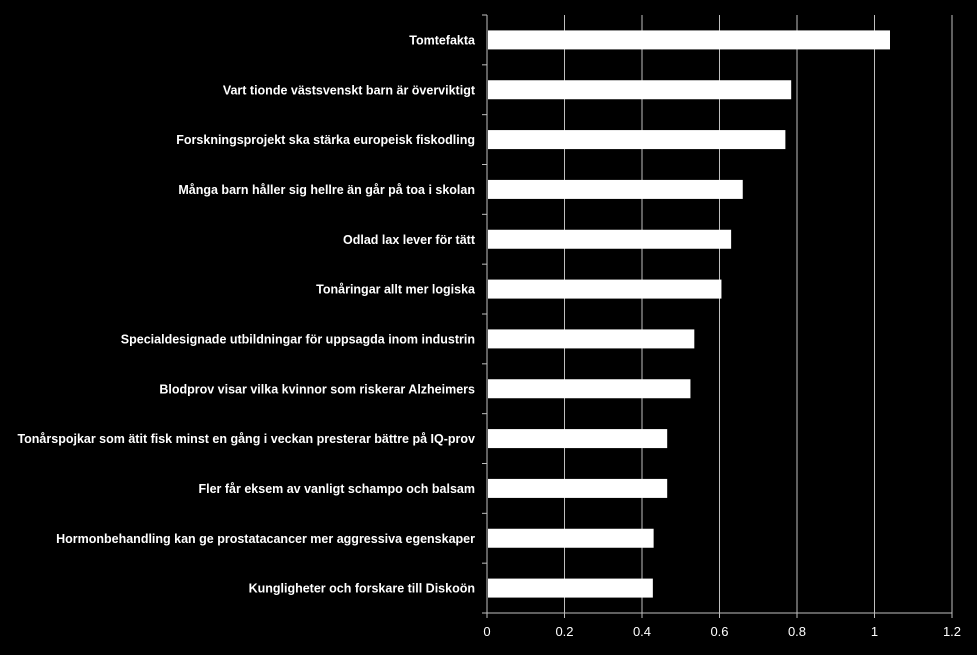 This screenshot has width=977, height=655. What do you see at coordinates (396, 290) in the screenshot?
I see `category-label: Tonåringar allt mer logiska` at bounding box center [396, 290].